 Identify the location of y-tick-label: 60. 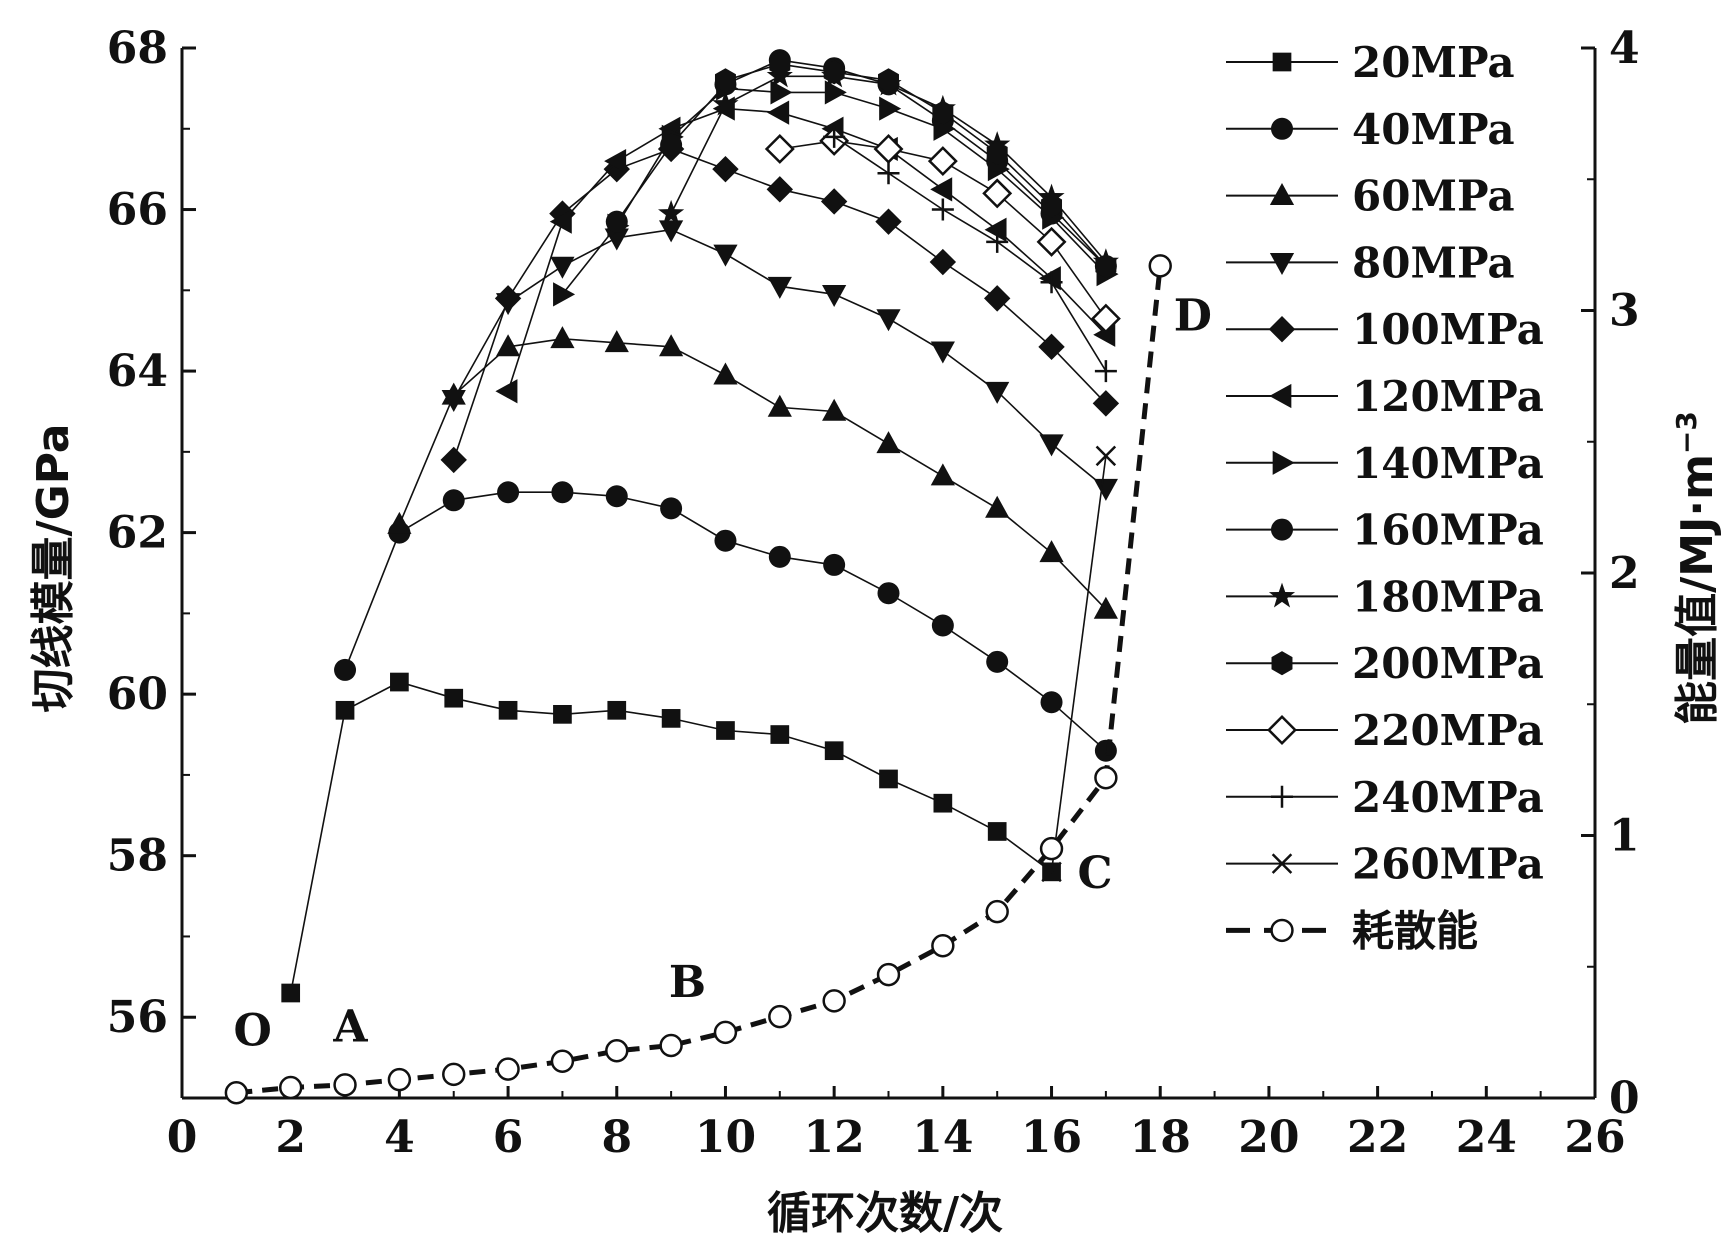
(137, 694).